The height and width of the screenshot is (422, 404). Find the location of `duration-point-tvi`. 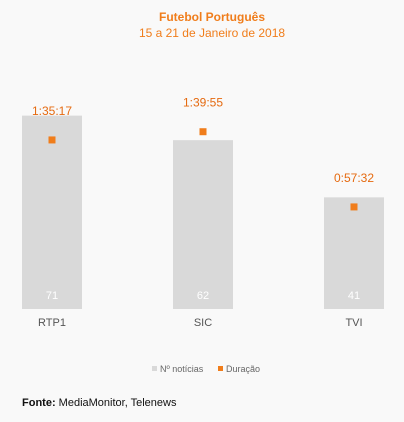

duration-point-tvi is located at coordinates (354, 207).